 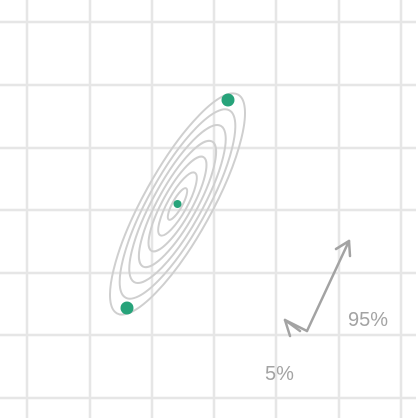 I want to click on density-contour-ring, so click(x=177, y=204).